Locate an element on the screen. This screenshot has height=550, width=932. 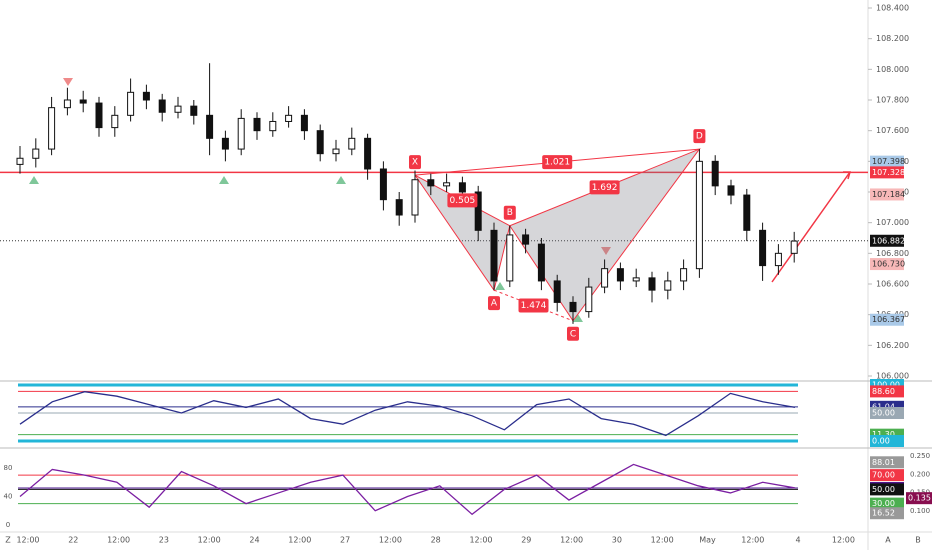
price-tag-label: 11.30 is located at coordinates (883, 434).